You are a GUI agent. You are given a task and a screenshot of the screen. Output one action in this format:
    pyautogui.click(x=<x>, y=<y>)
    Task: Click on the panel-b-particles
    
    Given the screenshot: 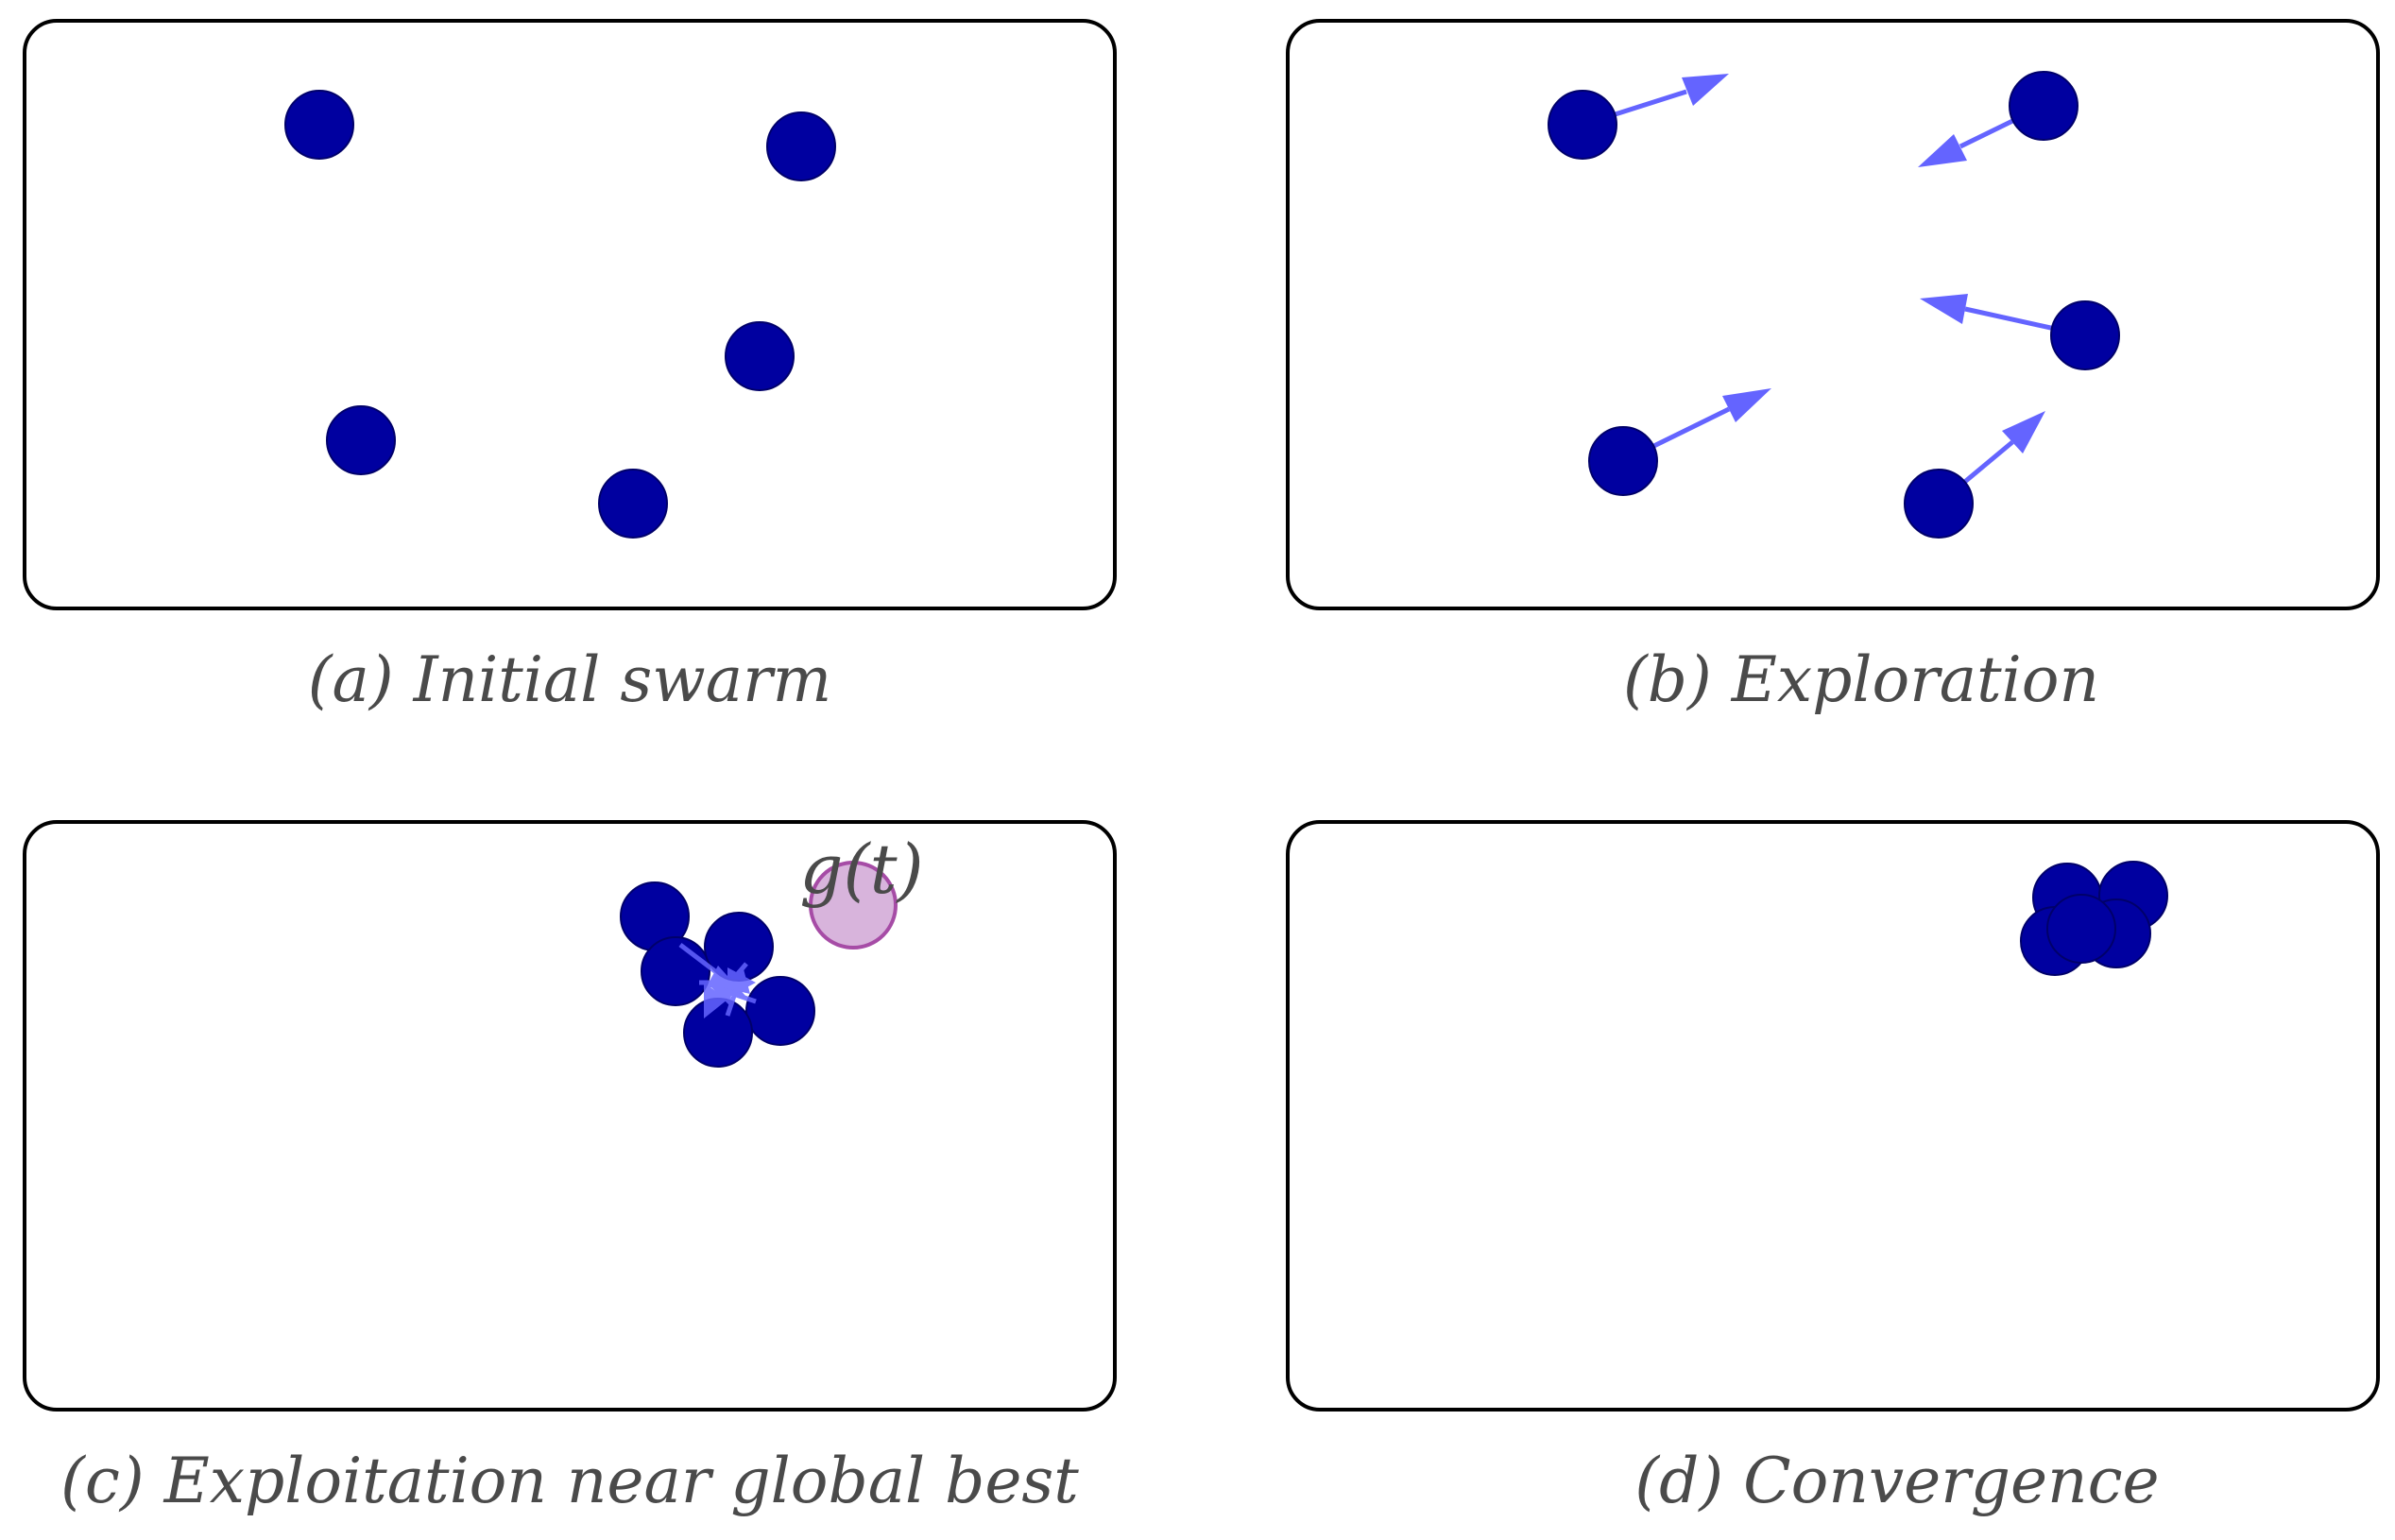 What is the action you would take?
    pyautogui.click(x=1834, y=305)
    